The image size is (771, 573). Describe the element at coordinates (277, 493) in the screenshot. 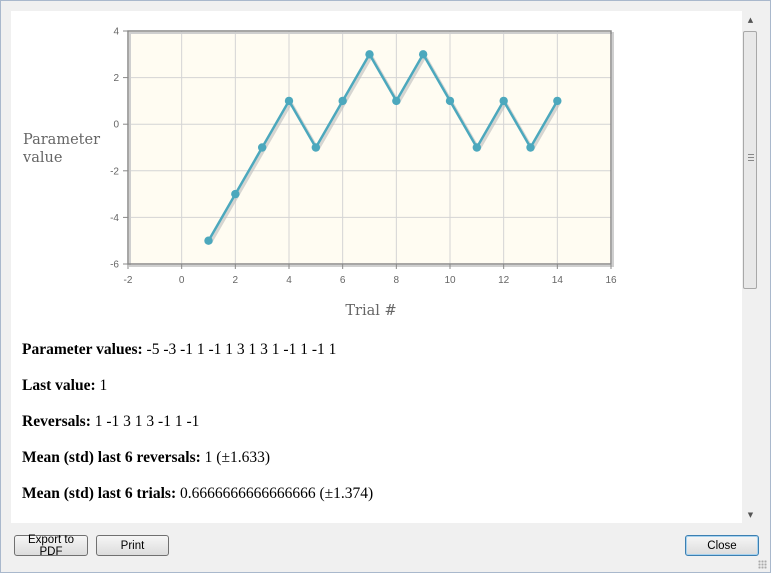

I see `mean-trials: 0.6666666666666666 (±1.374)` at that location.